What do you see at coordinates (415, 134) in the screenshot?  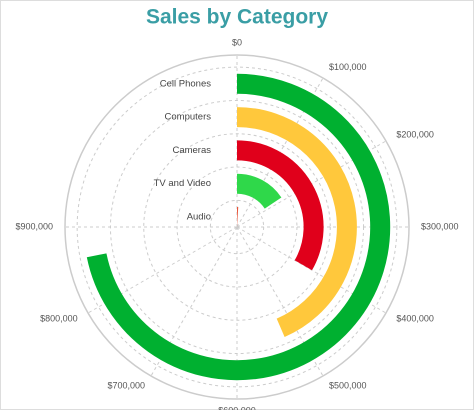 I see `x-tick-label: $200,000` at bounding box center [415, 134].